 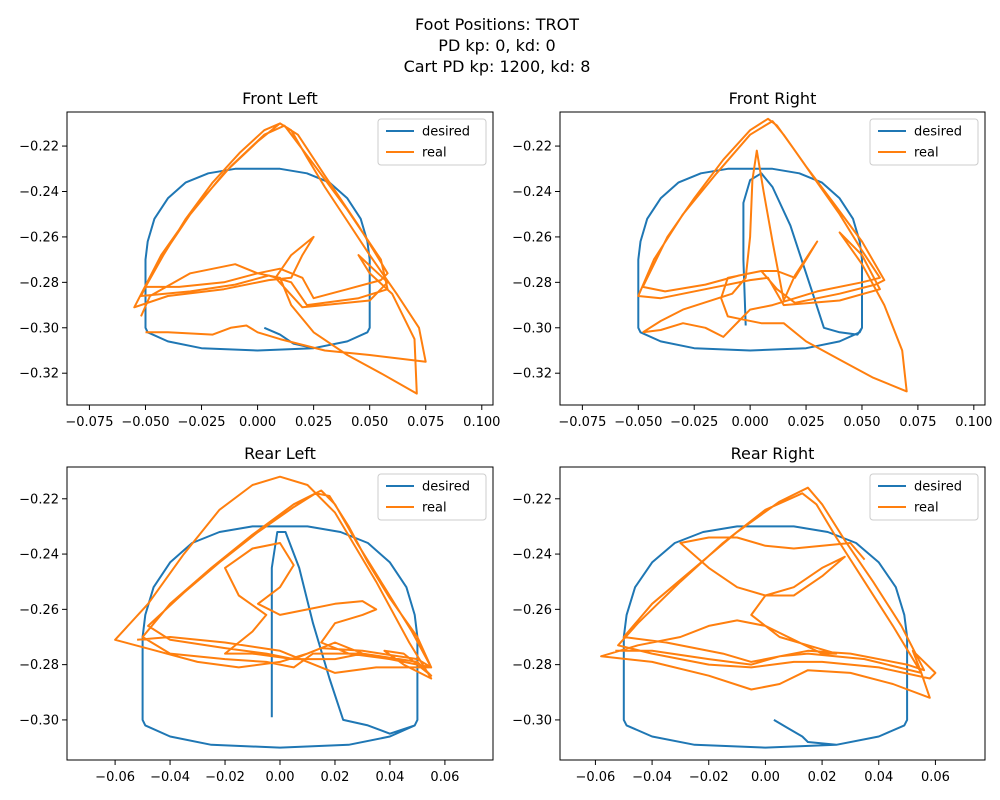 What do you see at coordinates (497, 24) in the screenshot?
I see `figure-suptitle-line-1: Foot Positions: TROT` at bounding box center [497, 24].